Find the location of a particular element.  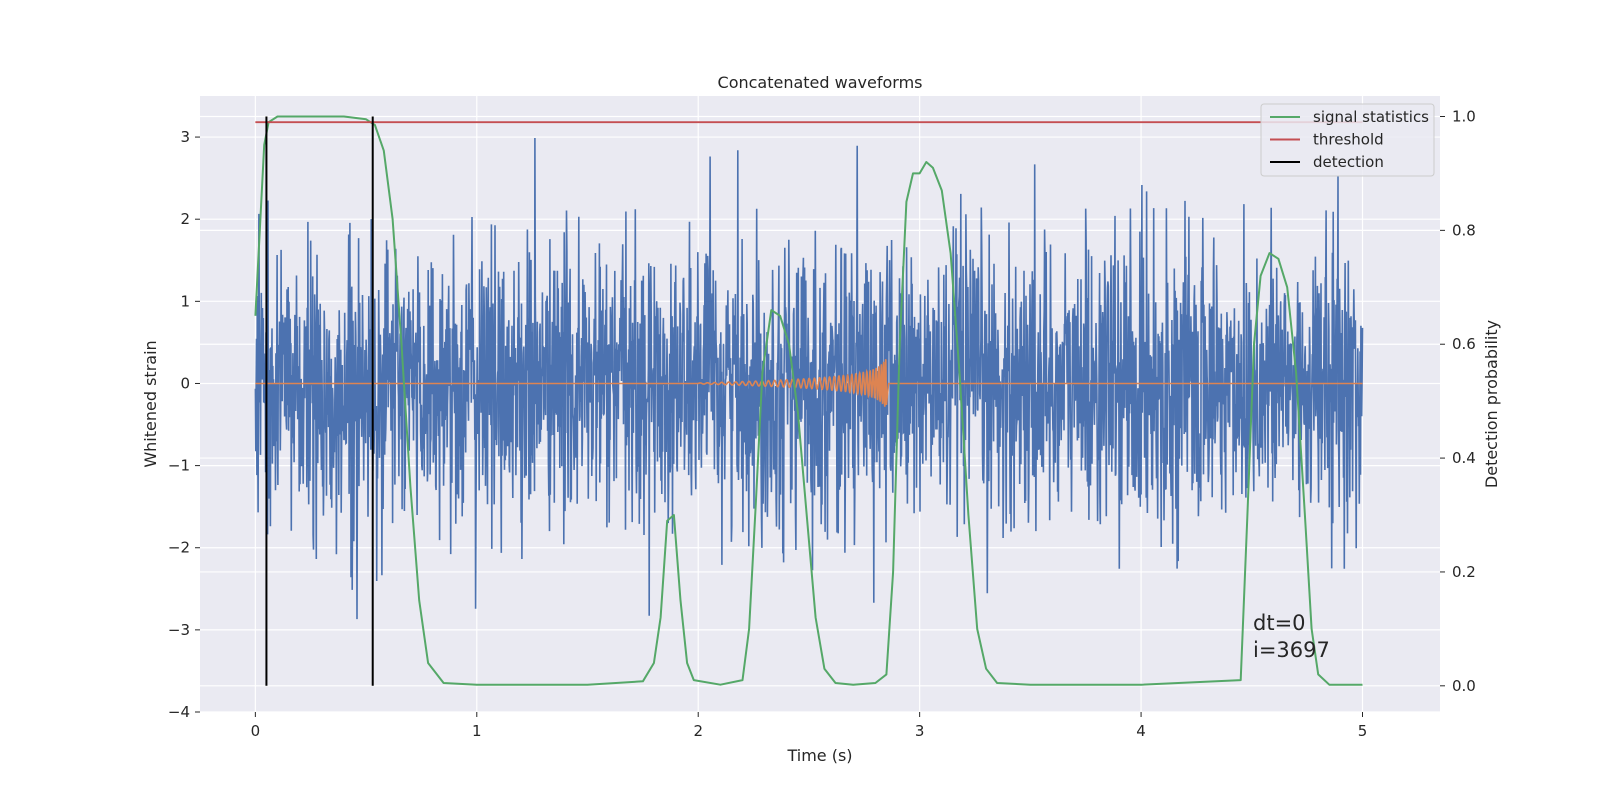

y-right-tick-label: 0.0 is located at coordinates (1464, 686).